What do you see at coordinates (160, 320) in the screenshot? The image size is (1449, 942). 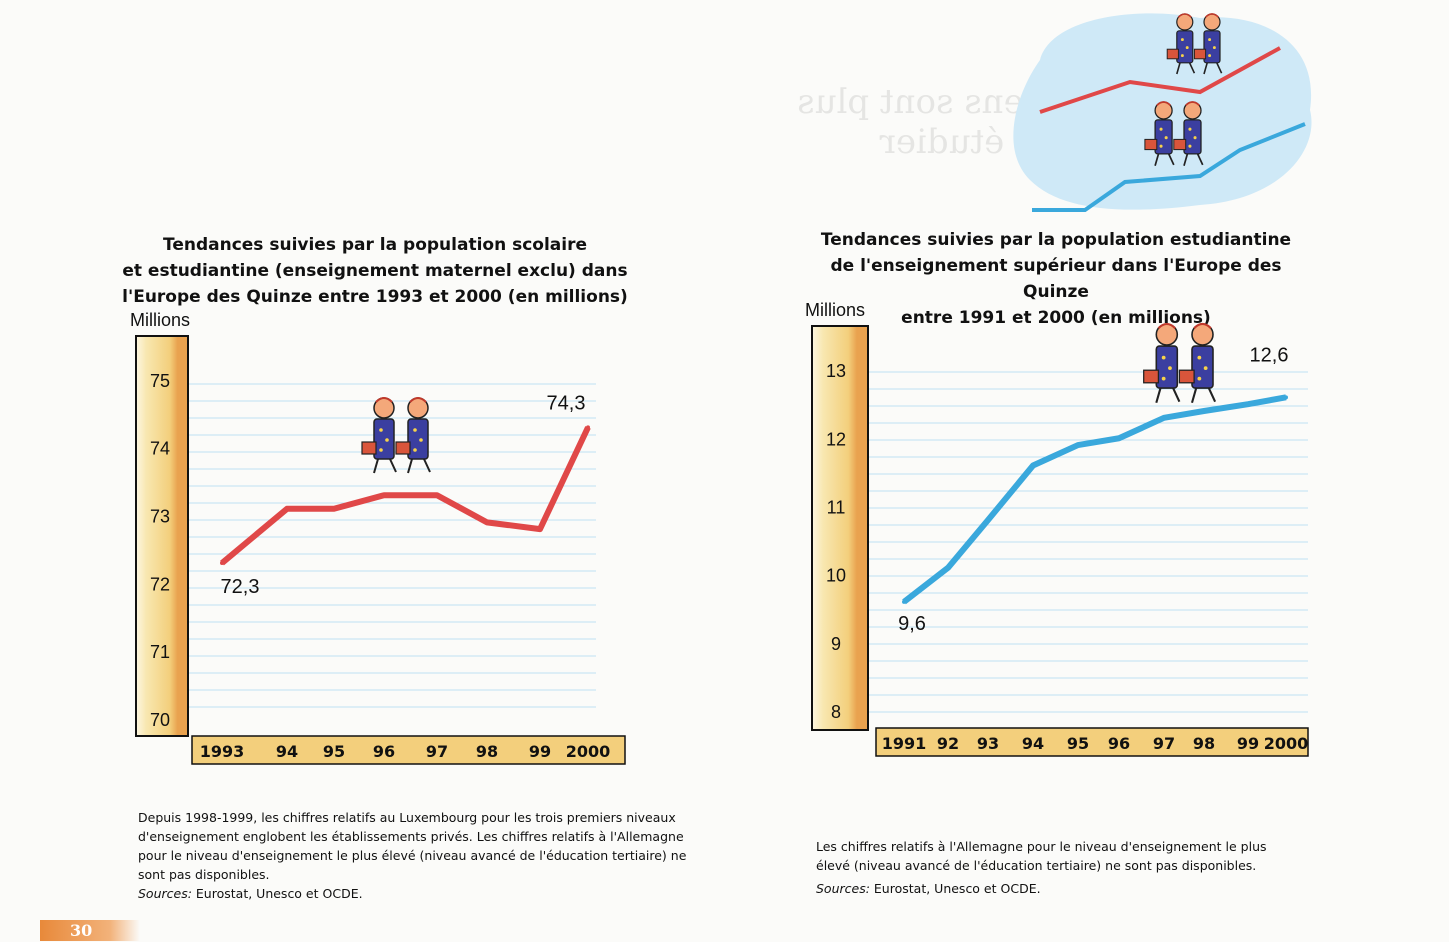 I see `chart1-y-unit-label: Millions` at bounding box center [160, 320].